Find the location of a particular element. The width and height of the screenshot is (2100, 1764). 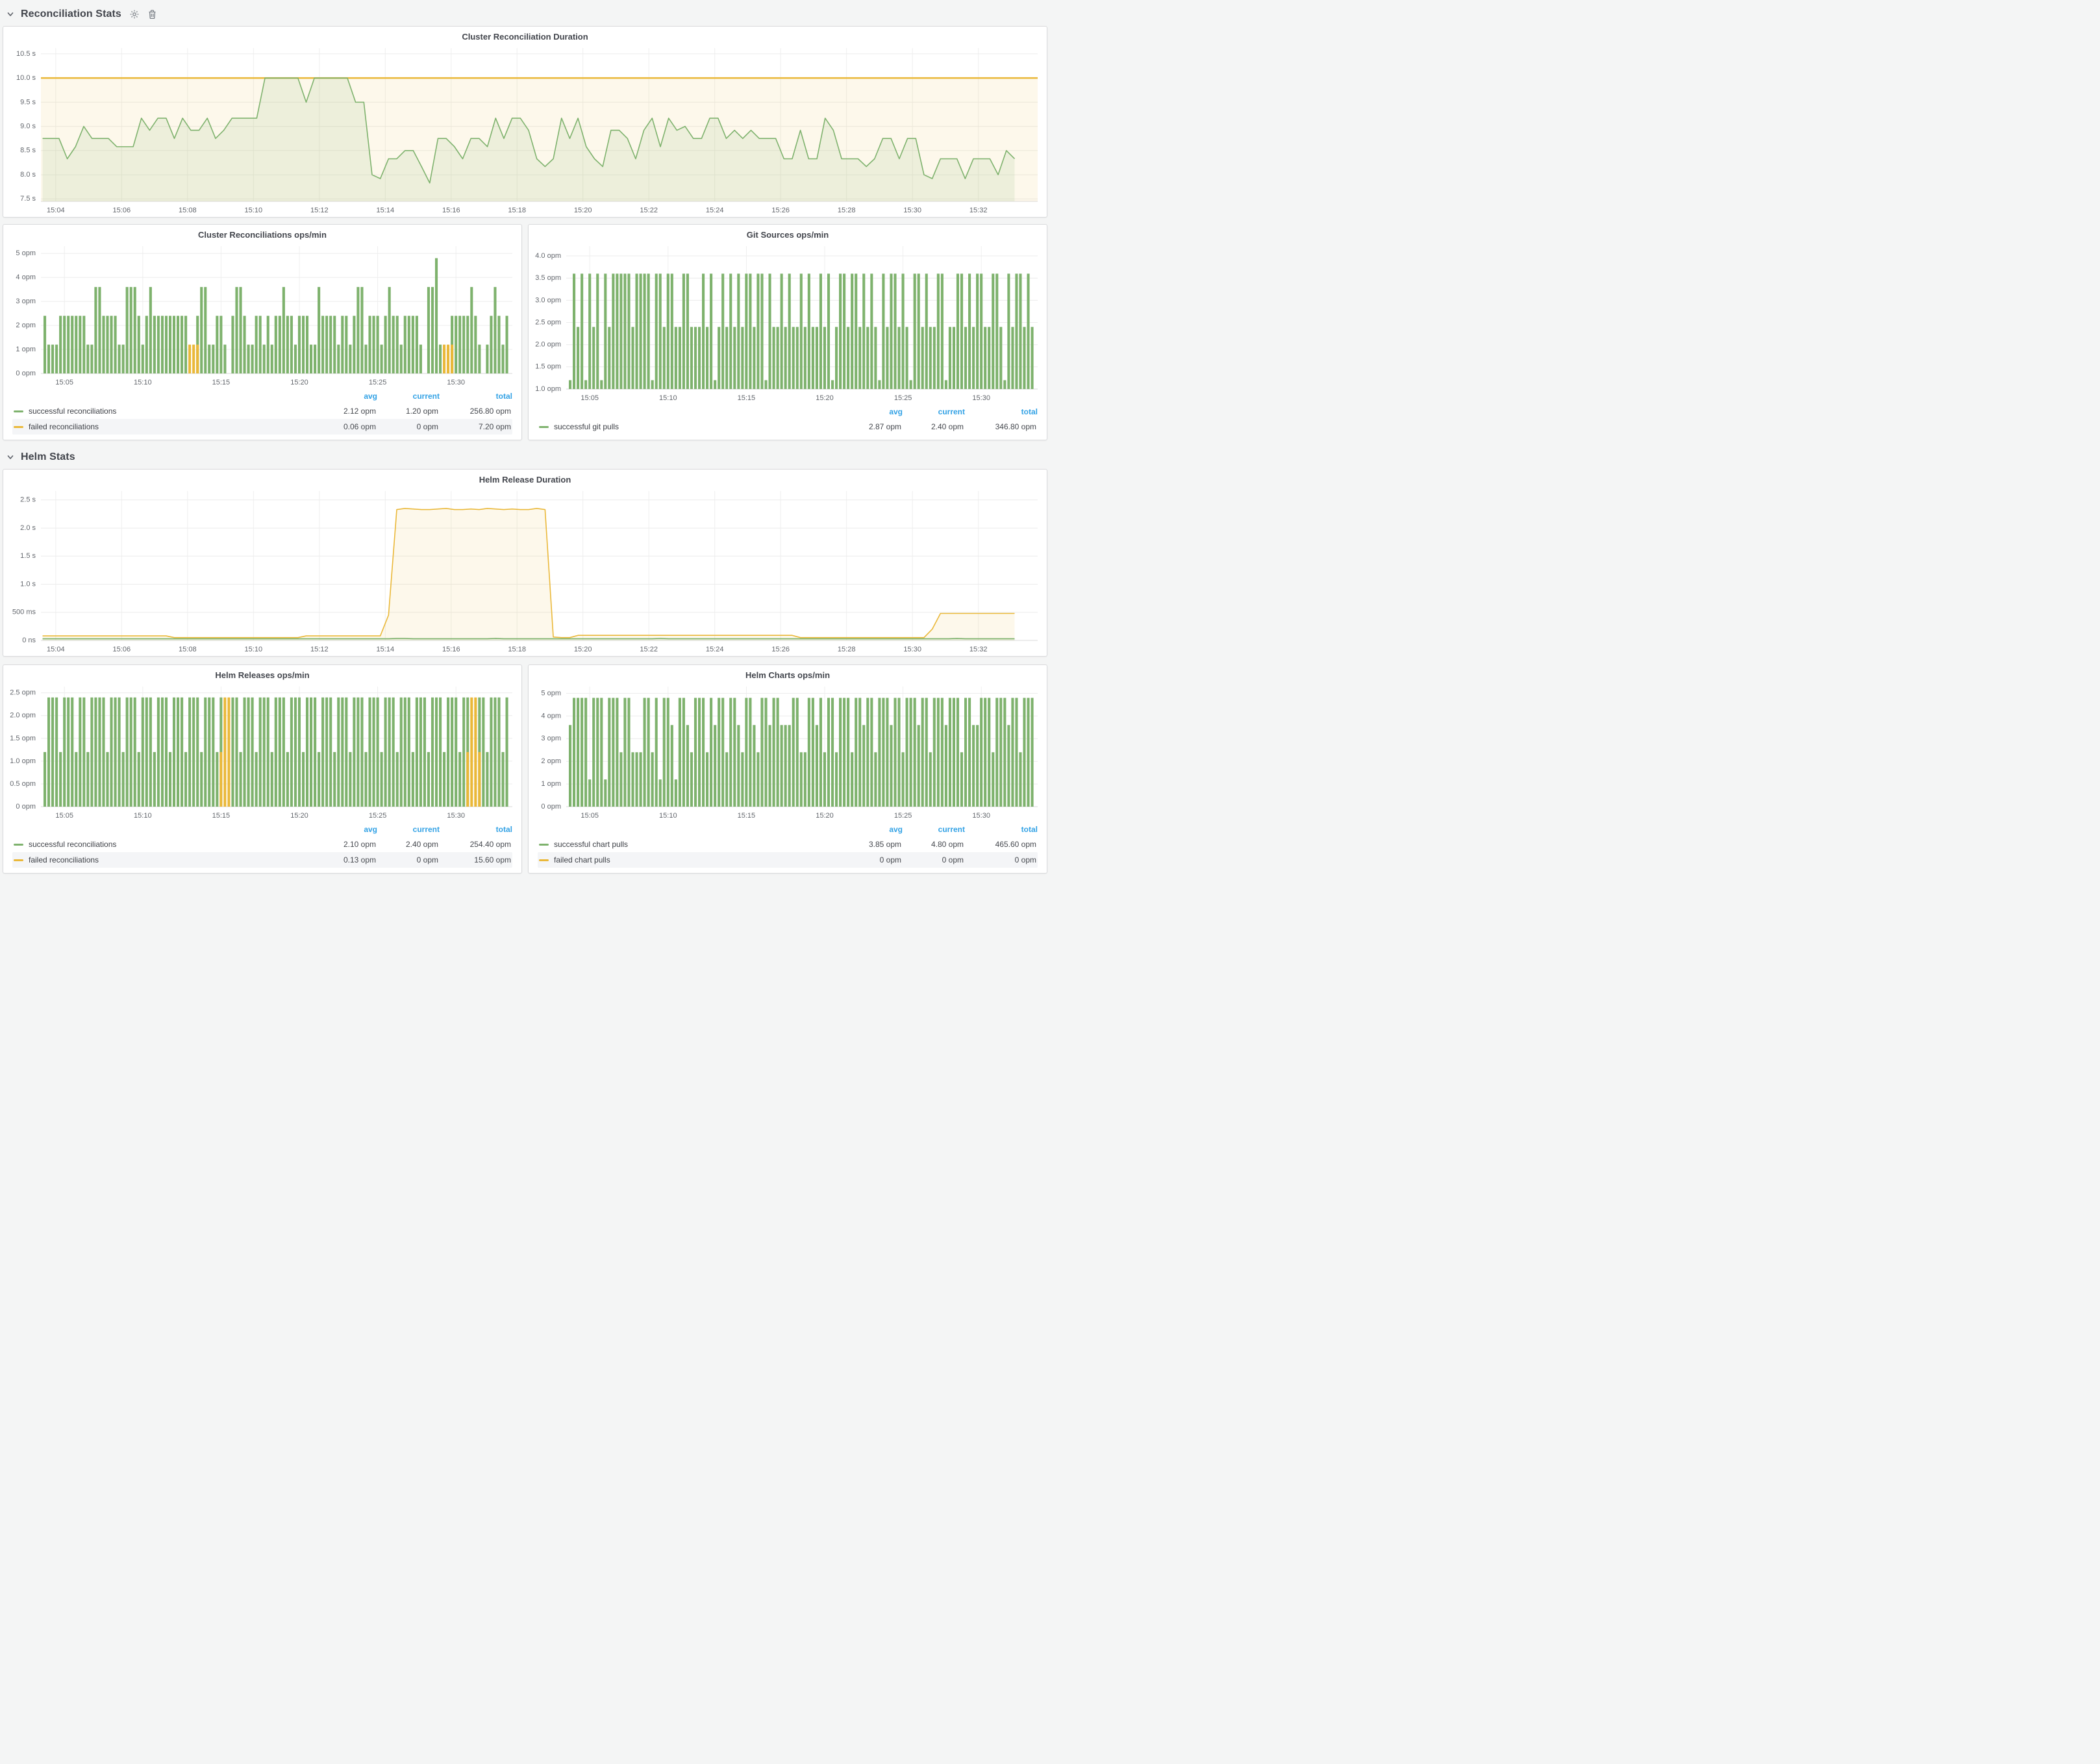

svg-text: 15:14 is located at coordinates (386, 211).